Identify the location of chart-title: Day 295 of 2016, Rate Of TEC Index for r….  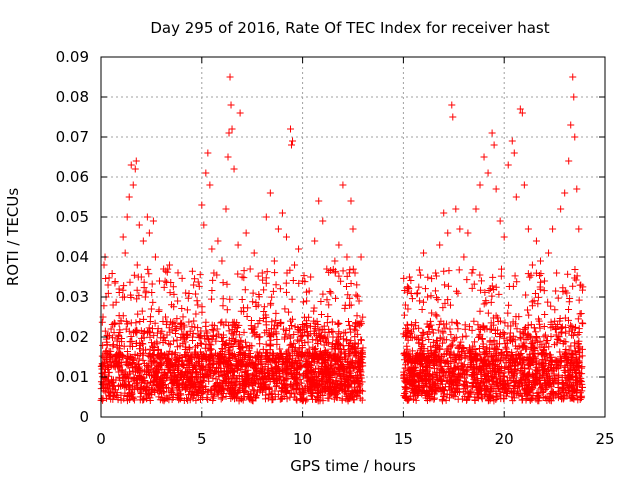
(349, 28).